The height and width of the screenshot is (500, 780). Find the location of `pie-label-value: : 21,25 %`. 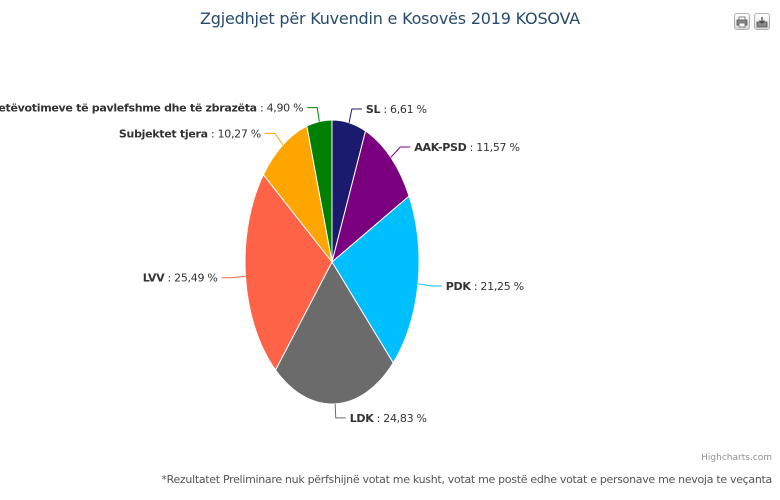

pie-label-value: : 21,25 % is located at coordinates (497, 286).